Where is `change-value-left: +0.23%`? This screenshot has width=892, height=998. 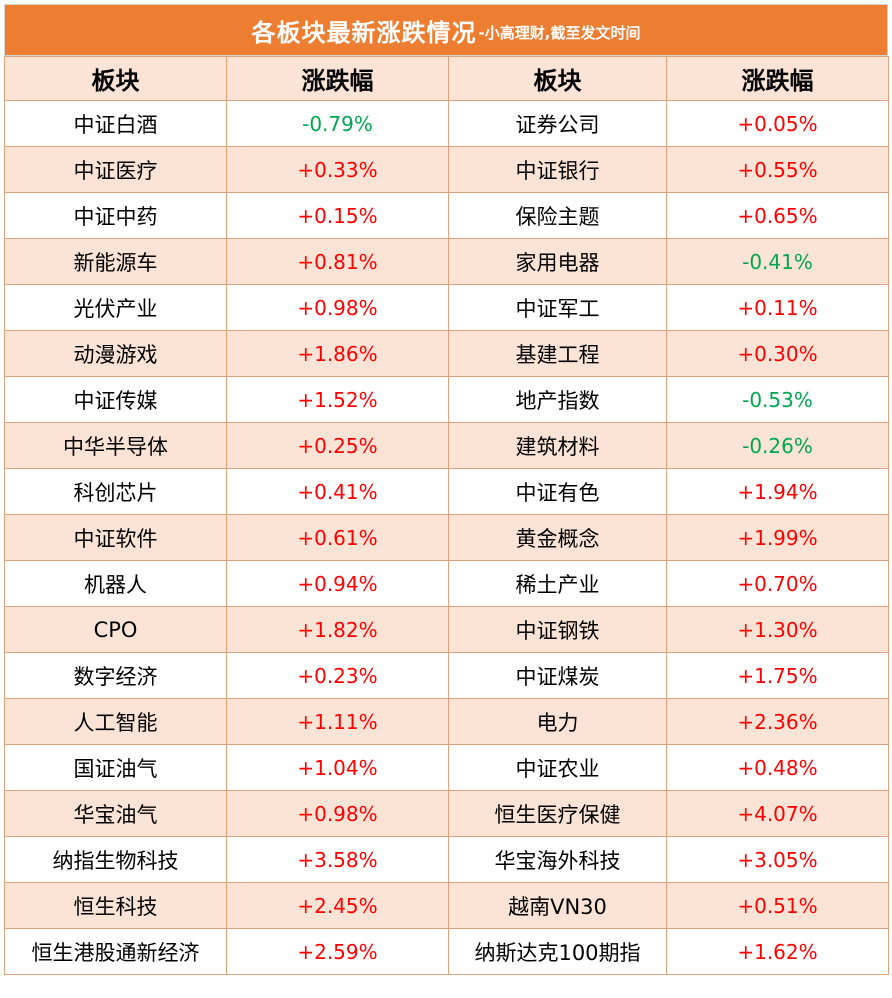 change-value-left: +0.23% is located at coordinates (337, 675).